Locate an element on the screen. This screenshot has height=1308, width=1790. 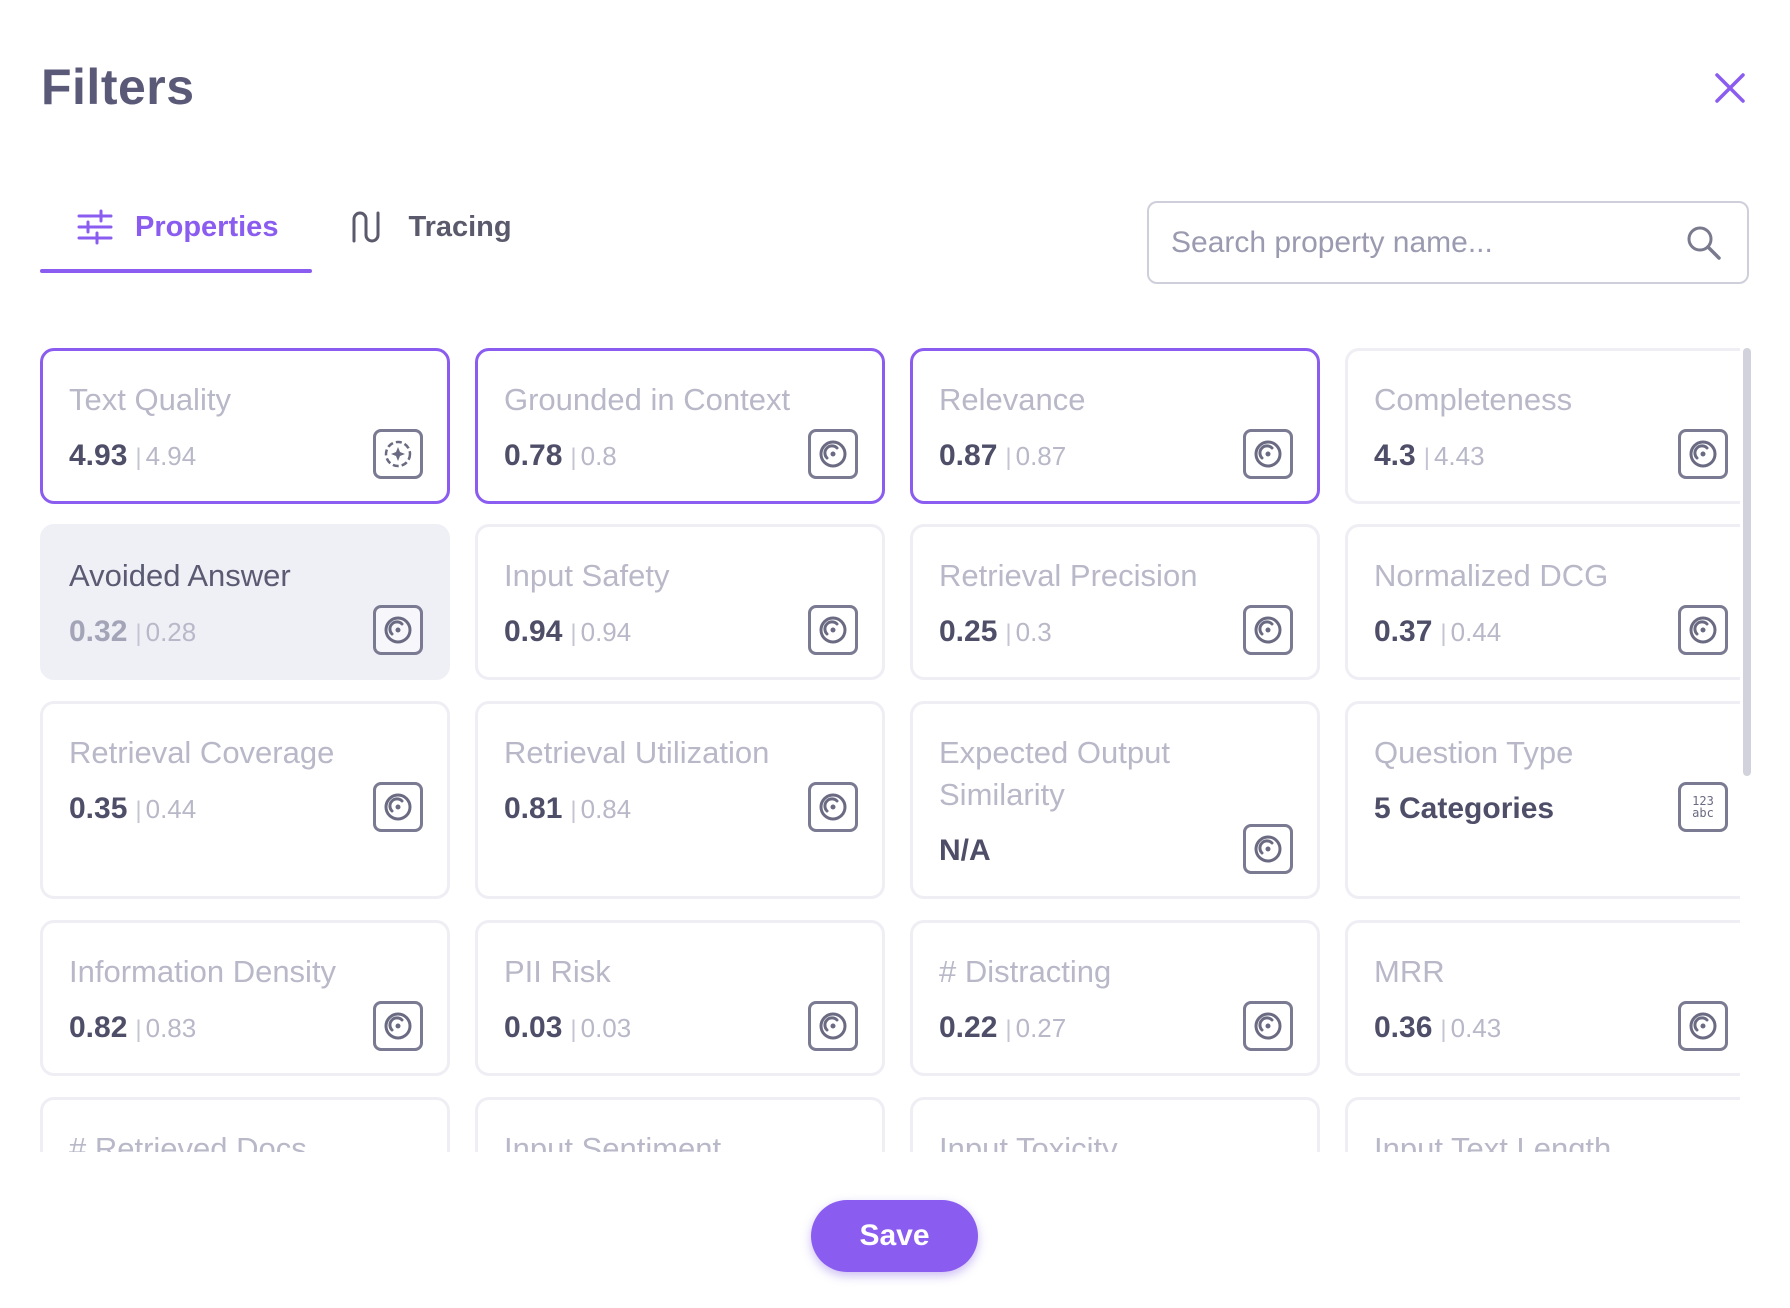
property-card: # Distracting 0.22 | 0.27 is located at coordinates (1115, 998).